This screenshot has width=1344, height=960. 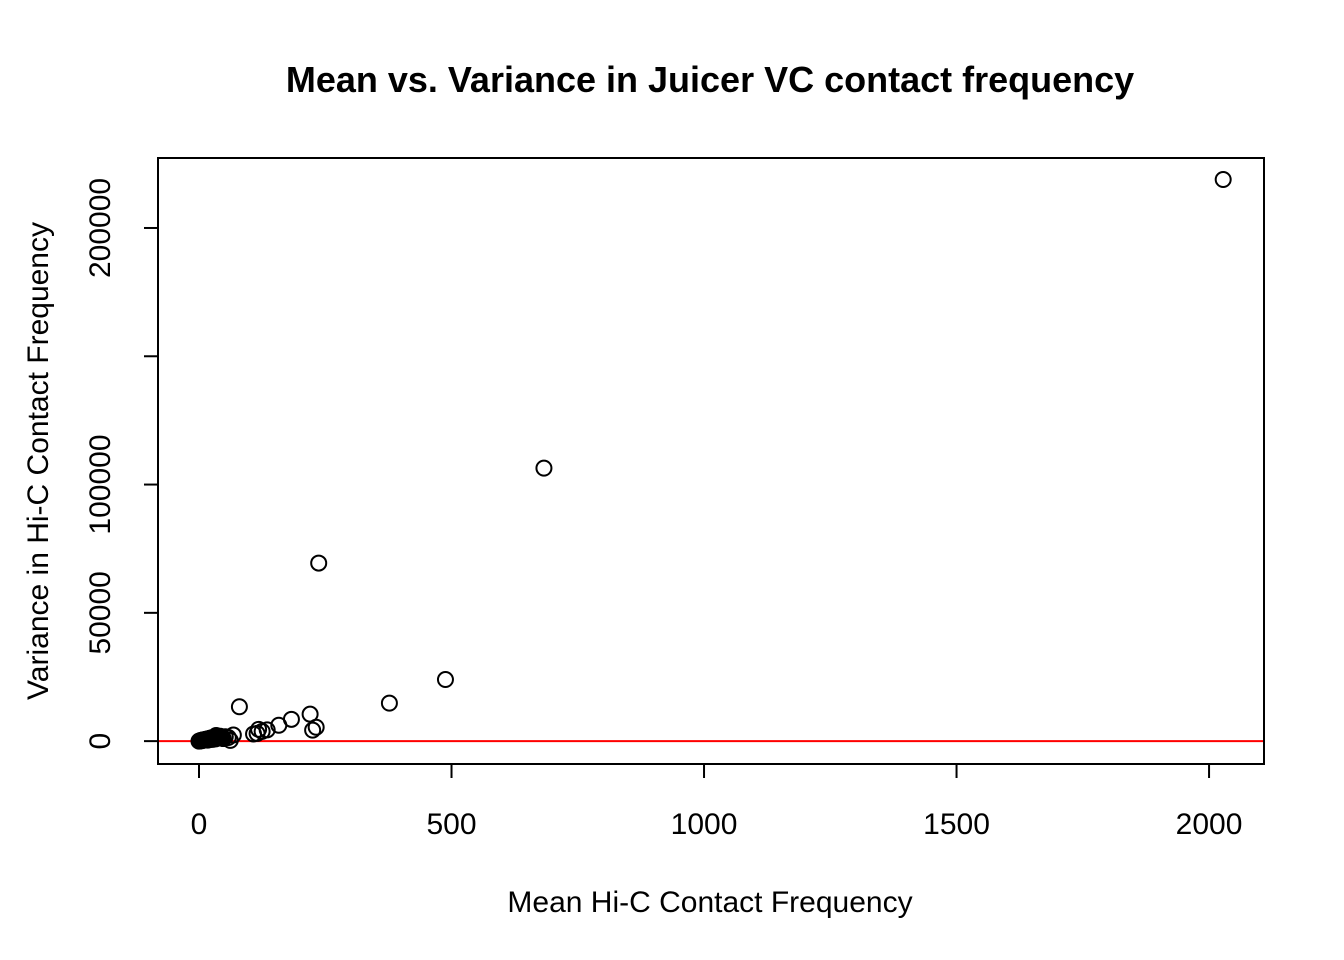 I want to click on x-tick-label-4: 2000, so click(x=1209, y=824).